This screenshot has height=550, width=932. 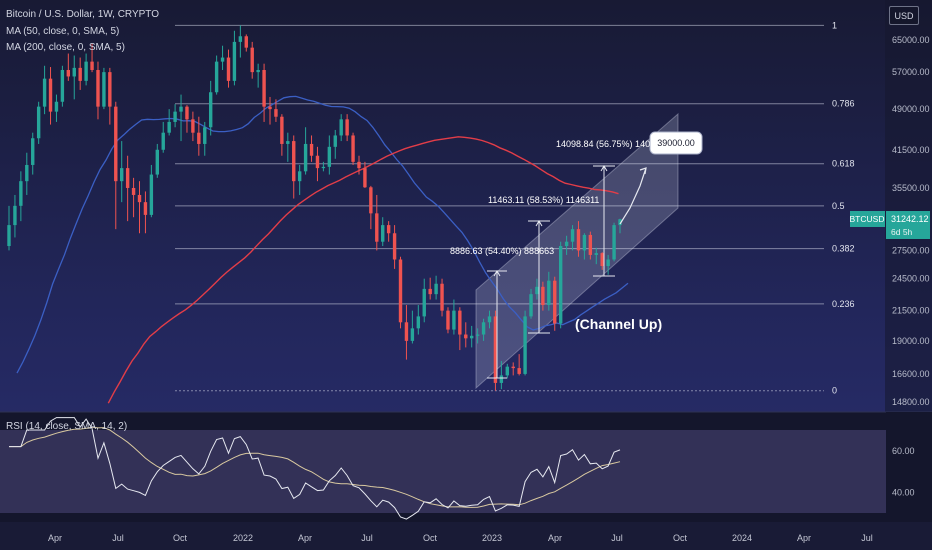 What do you see at coordinates (443, 471) in the screenshot?
I see `rsi-band` at bounding box center [443, 471].